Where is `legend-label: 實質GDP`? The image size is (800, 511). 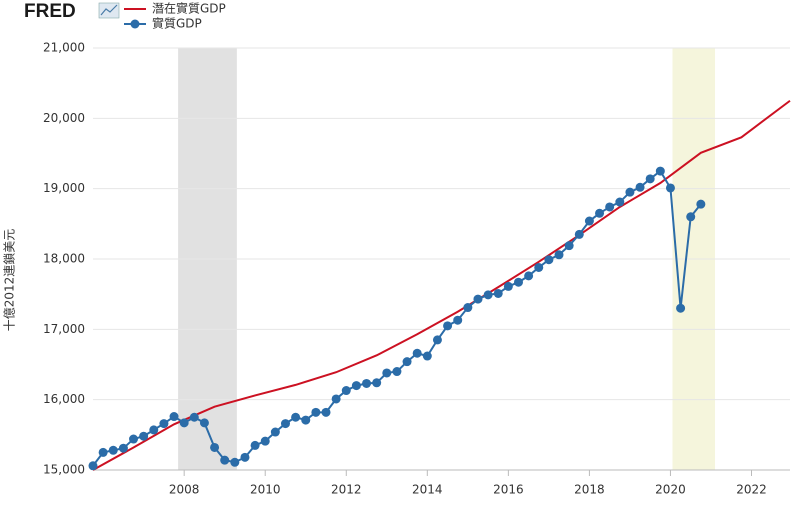
legend-label: 實質GDP is located at coordinates (177, 23).